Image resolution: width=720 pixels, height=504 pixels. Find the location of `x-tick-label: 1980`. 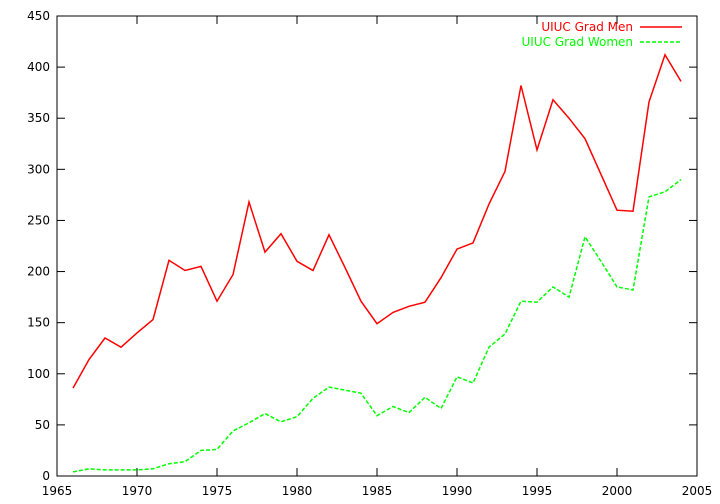

x-tick-label: 1980 is located at coordinates (297, 491).